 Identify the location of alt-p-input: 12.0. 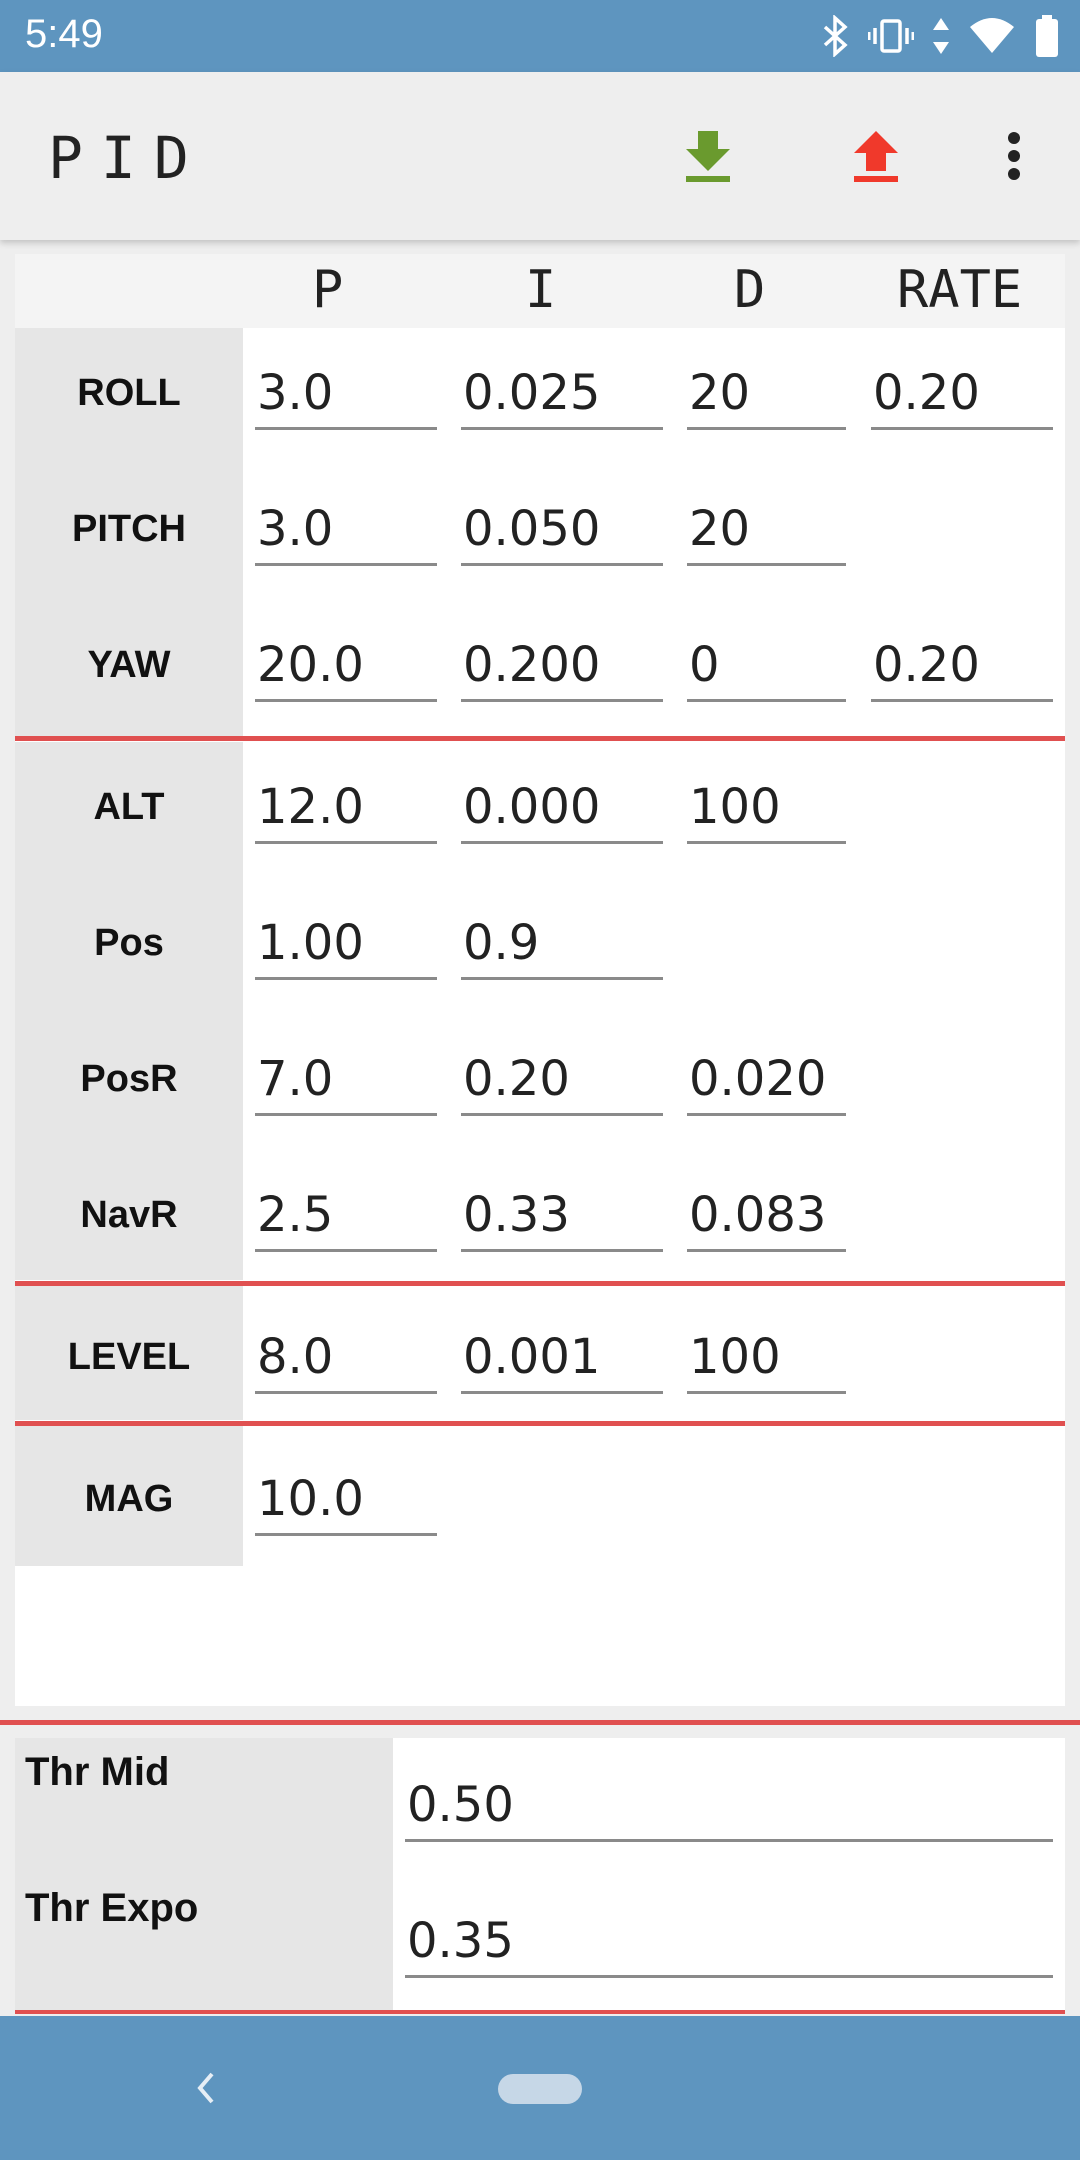
(346, 809).